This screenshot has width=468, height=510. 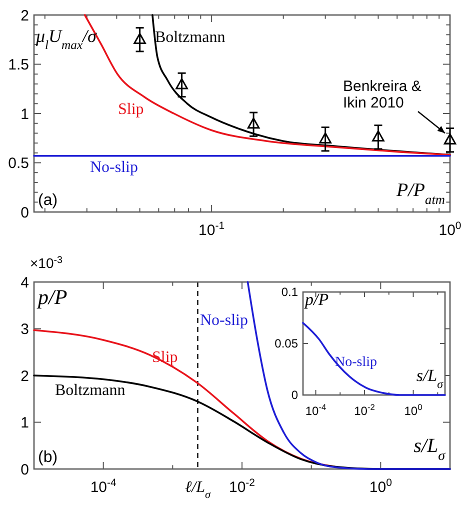 What do you see at coordinates (421, 193) in the screenshot?
I see `x-axis-title: P/P$_{atm}$` at bounding box center [421, 193].